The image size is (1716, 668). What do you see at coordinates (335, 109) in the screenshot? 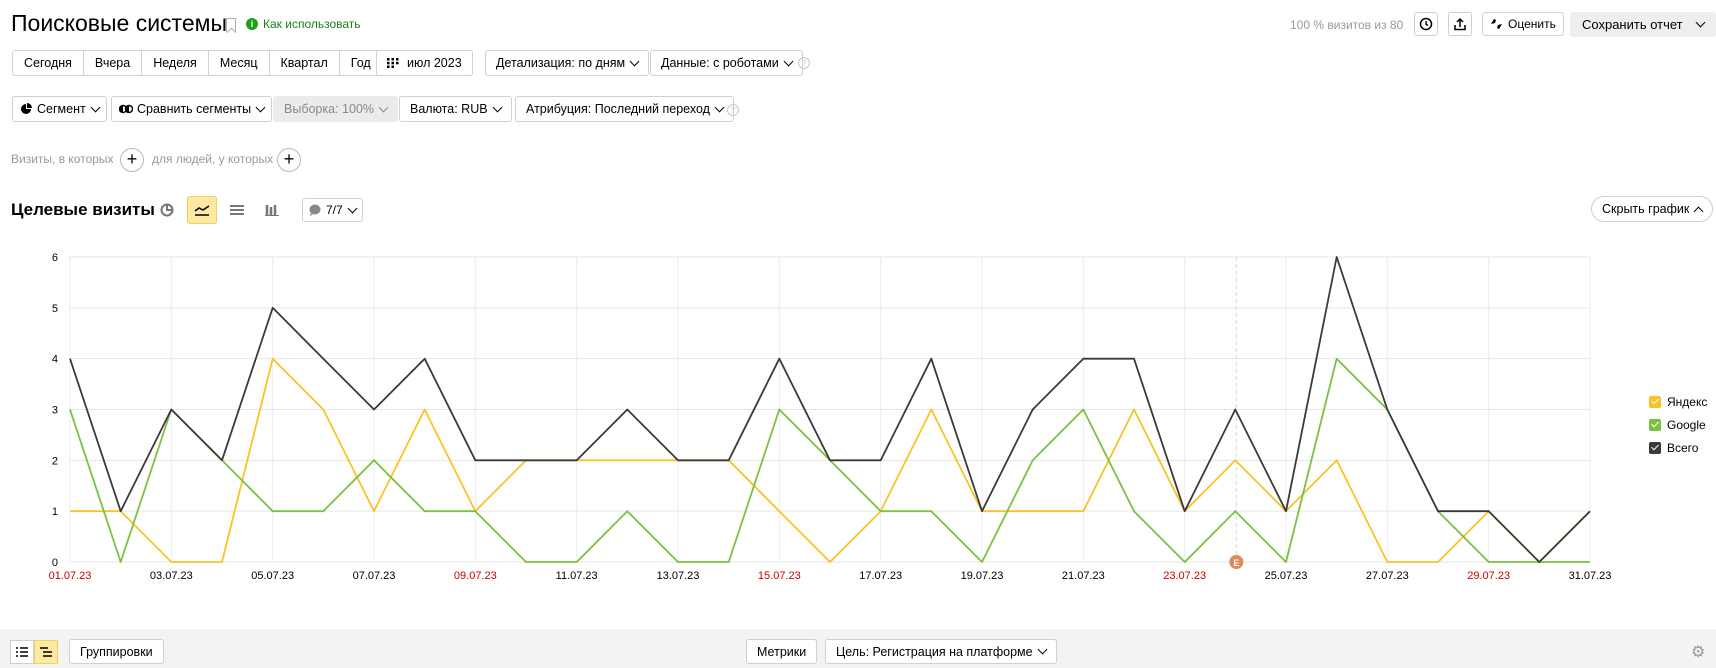
I see `sample-dropdown: Выборка: 100%` at bounding box center [335, 109].